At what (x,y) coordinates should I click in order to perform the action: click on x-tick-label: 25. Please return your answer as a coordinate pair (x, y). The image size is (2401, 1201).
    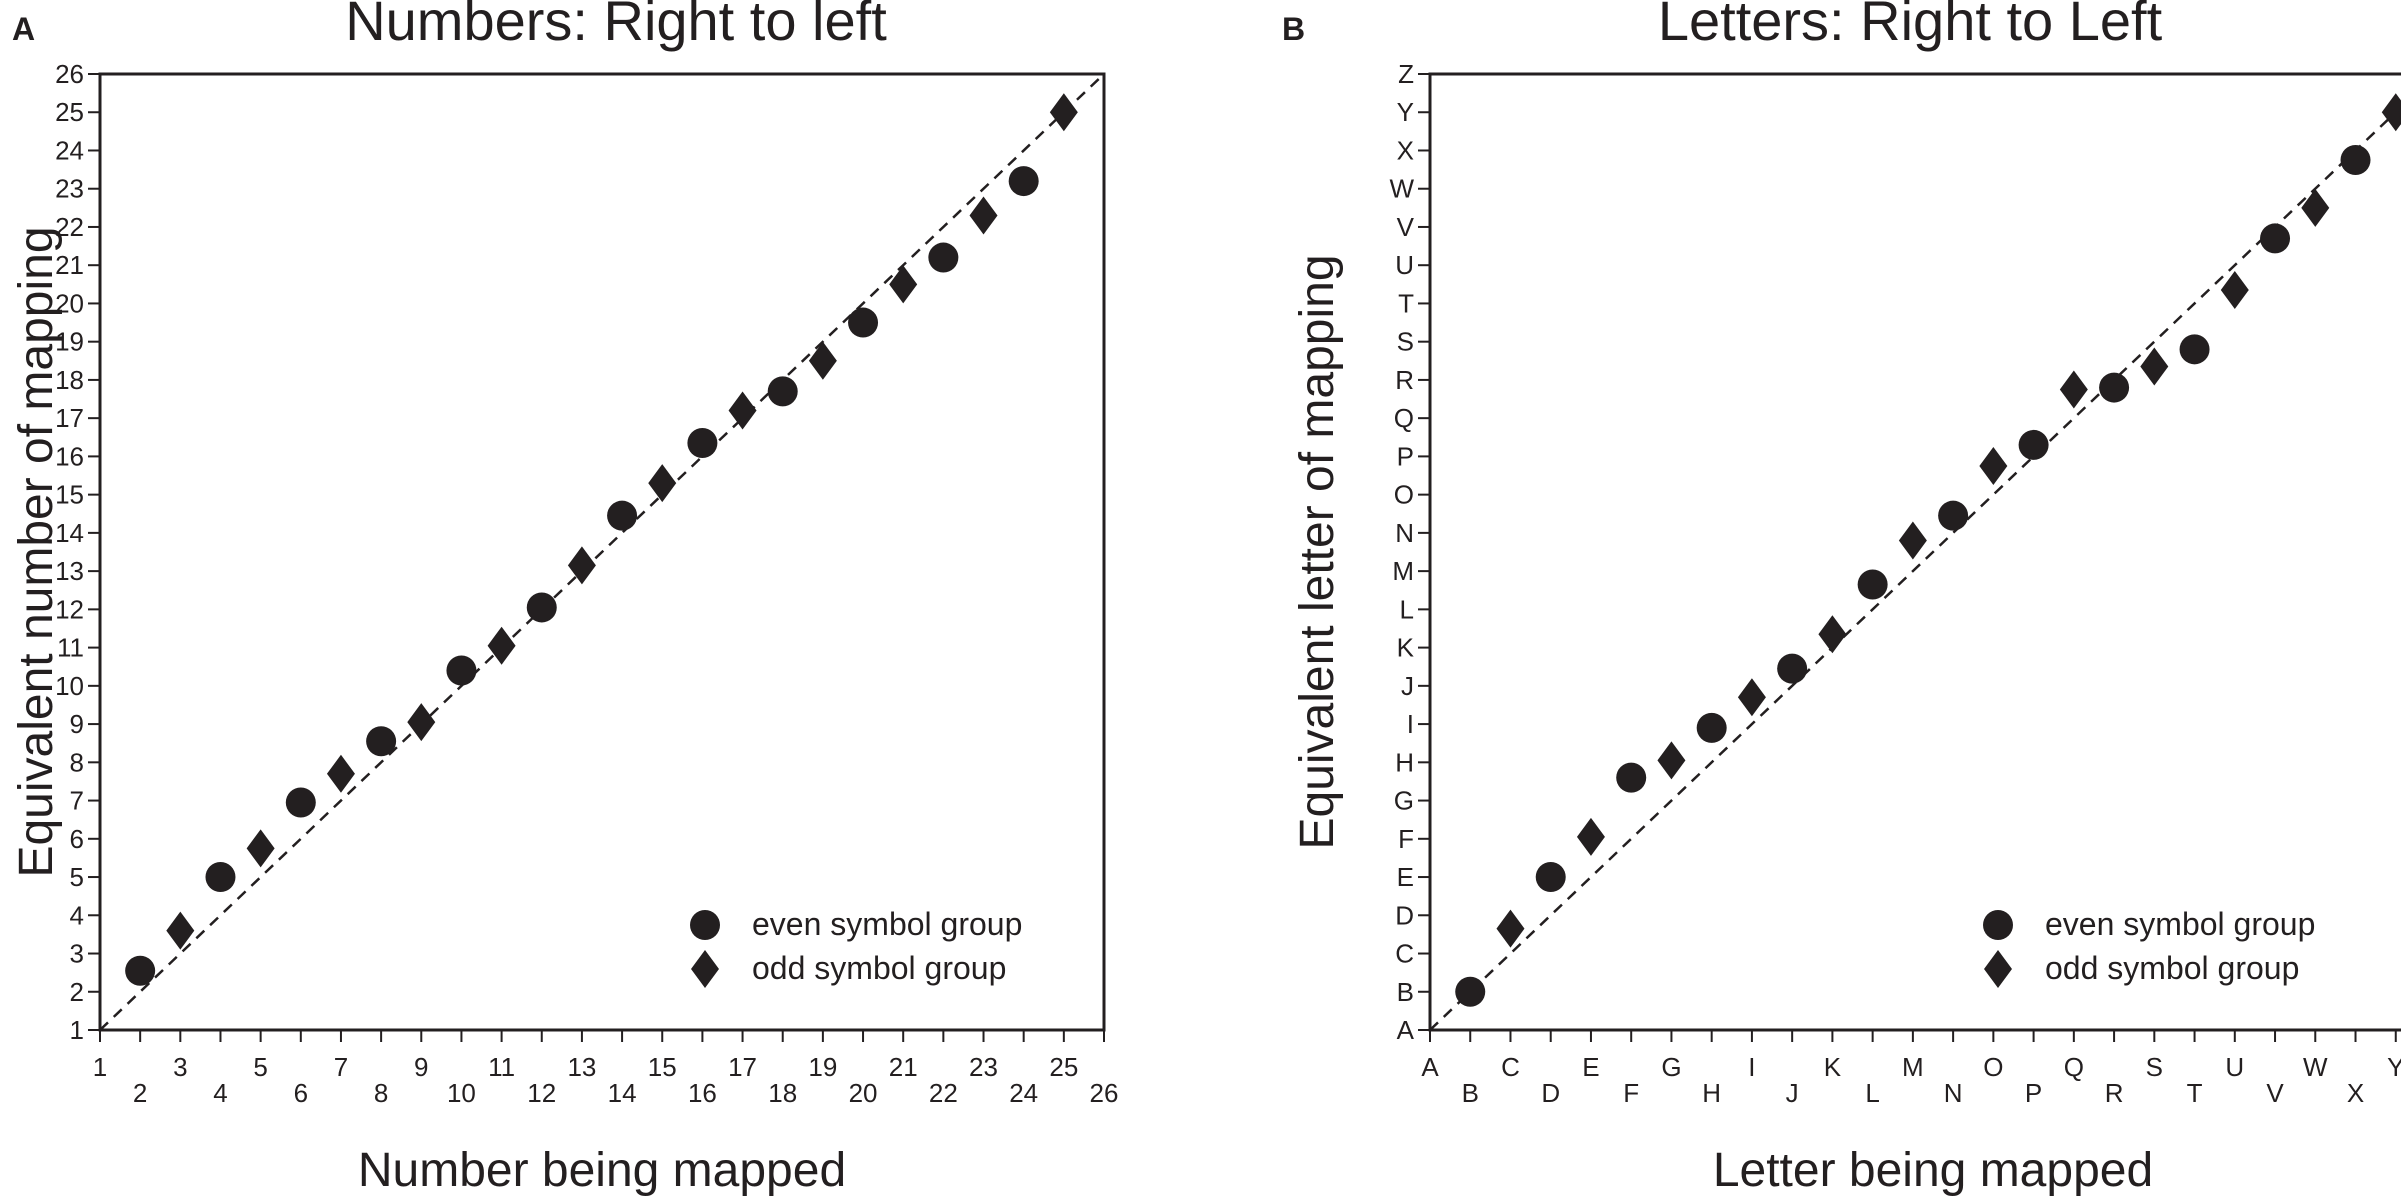
    Looking at the image, I should click on (1063, 1067).